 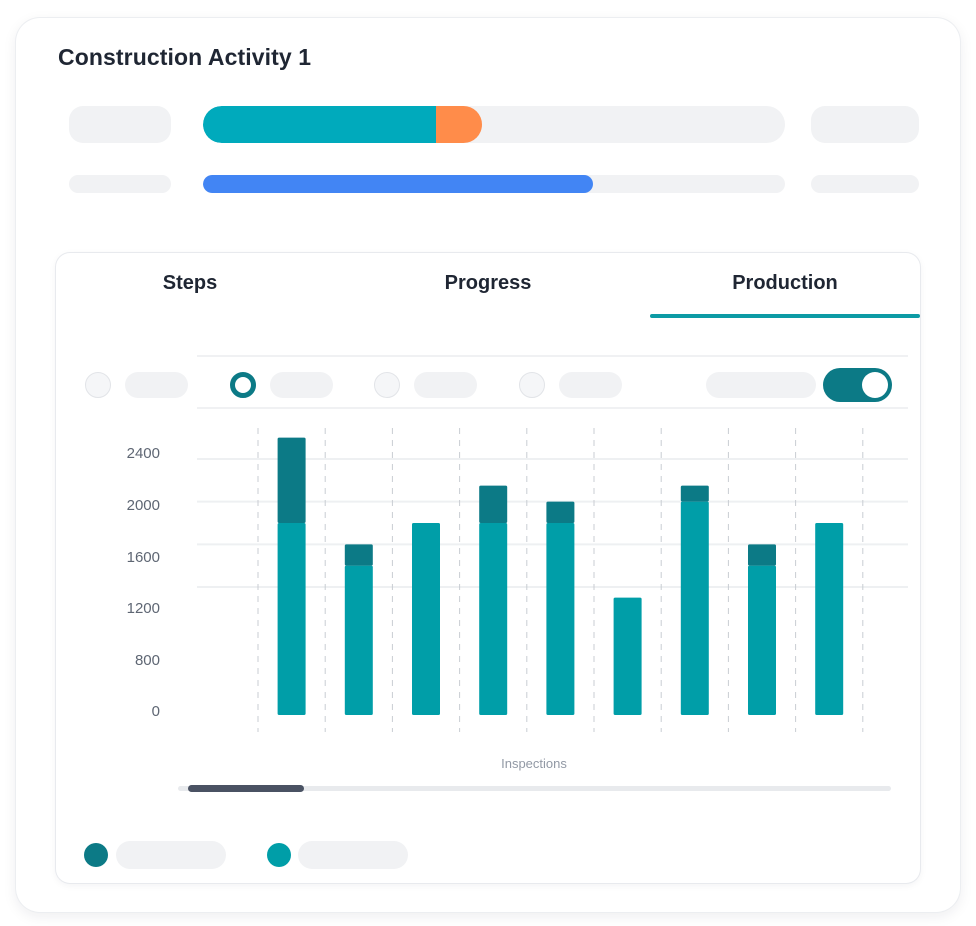 I want to click on in-progress-segment, so click(x=459, y=124).